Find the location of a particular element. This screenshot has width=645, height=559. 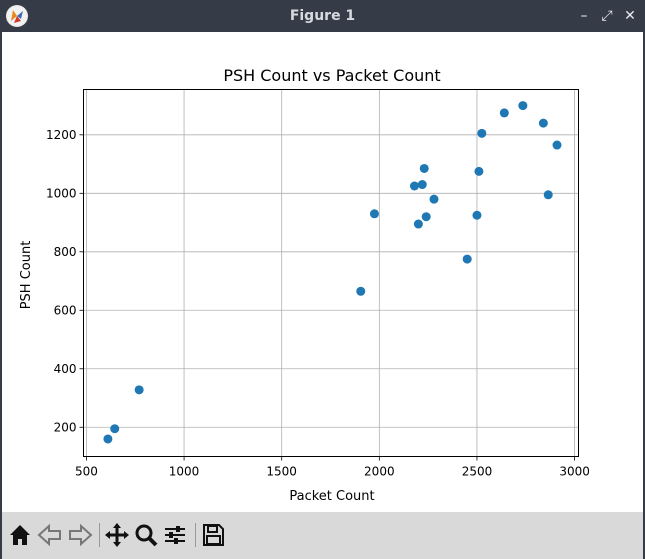

pan-icon is located at coordinates (117, 535).